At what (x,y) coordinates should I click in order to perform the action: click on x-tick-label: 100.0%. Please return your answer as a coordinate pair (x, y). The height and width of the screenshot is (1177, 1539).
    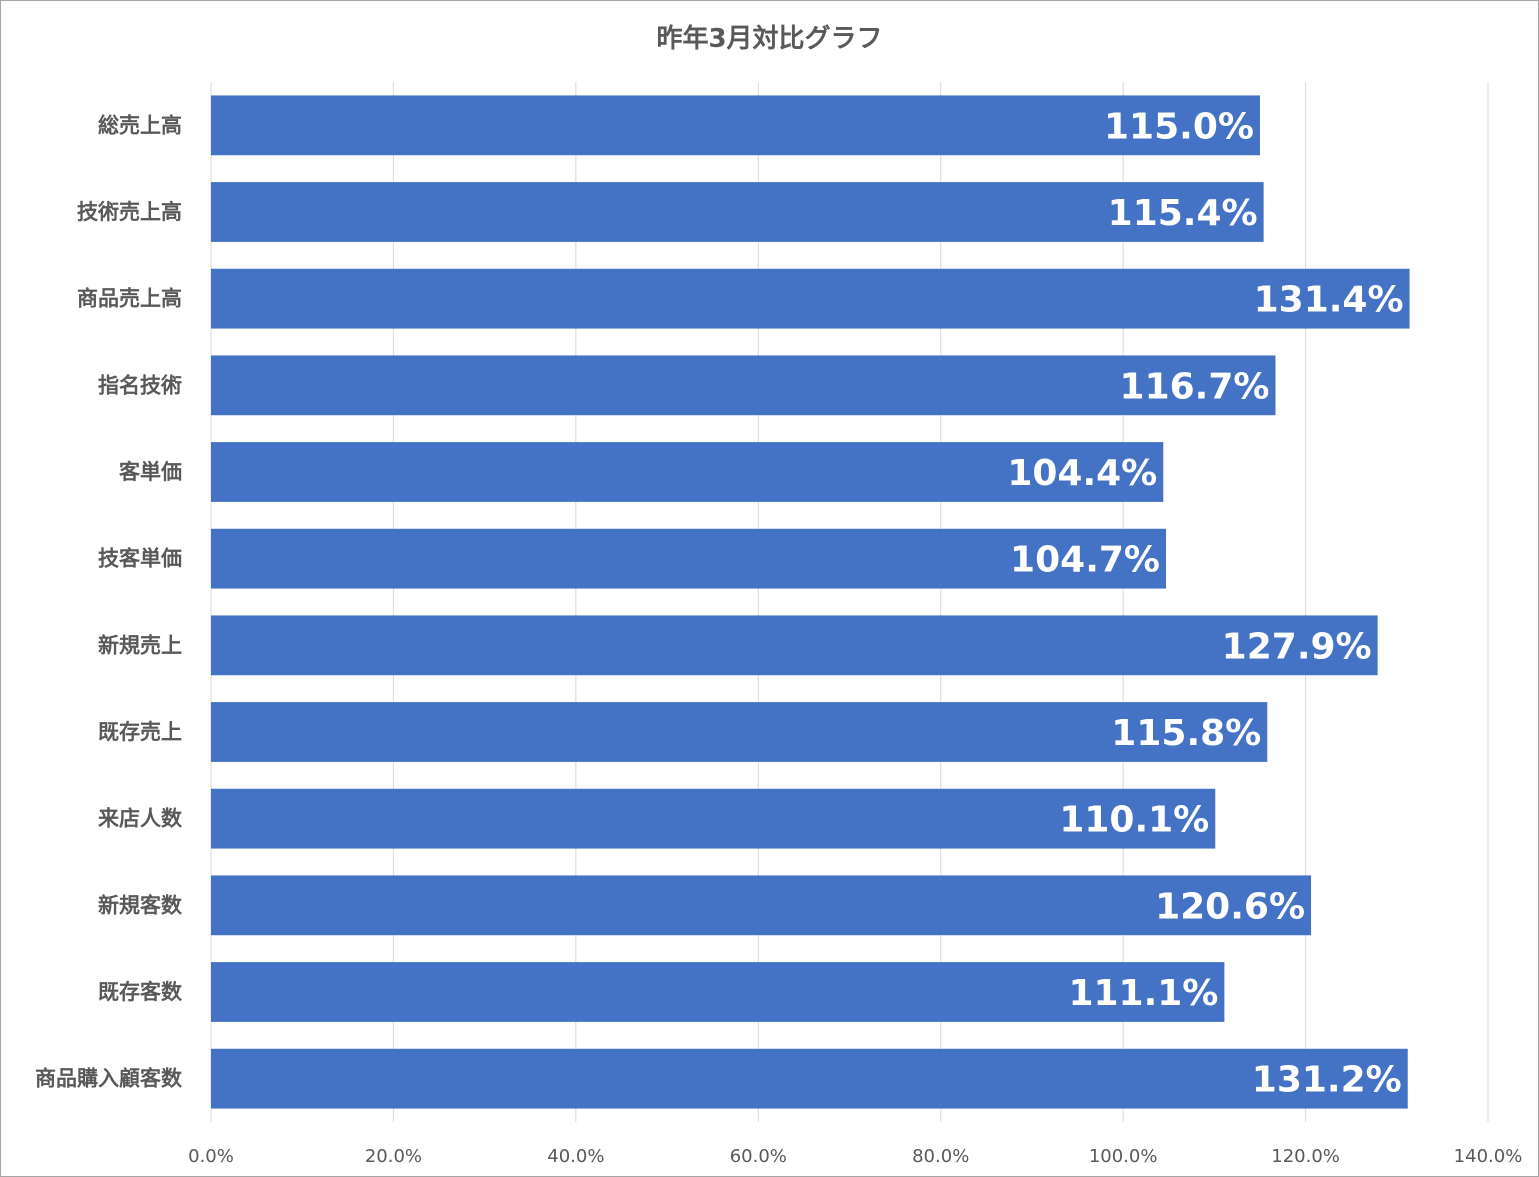
    Looking at the image, I should click on (1123, 1156).